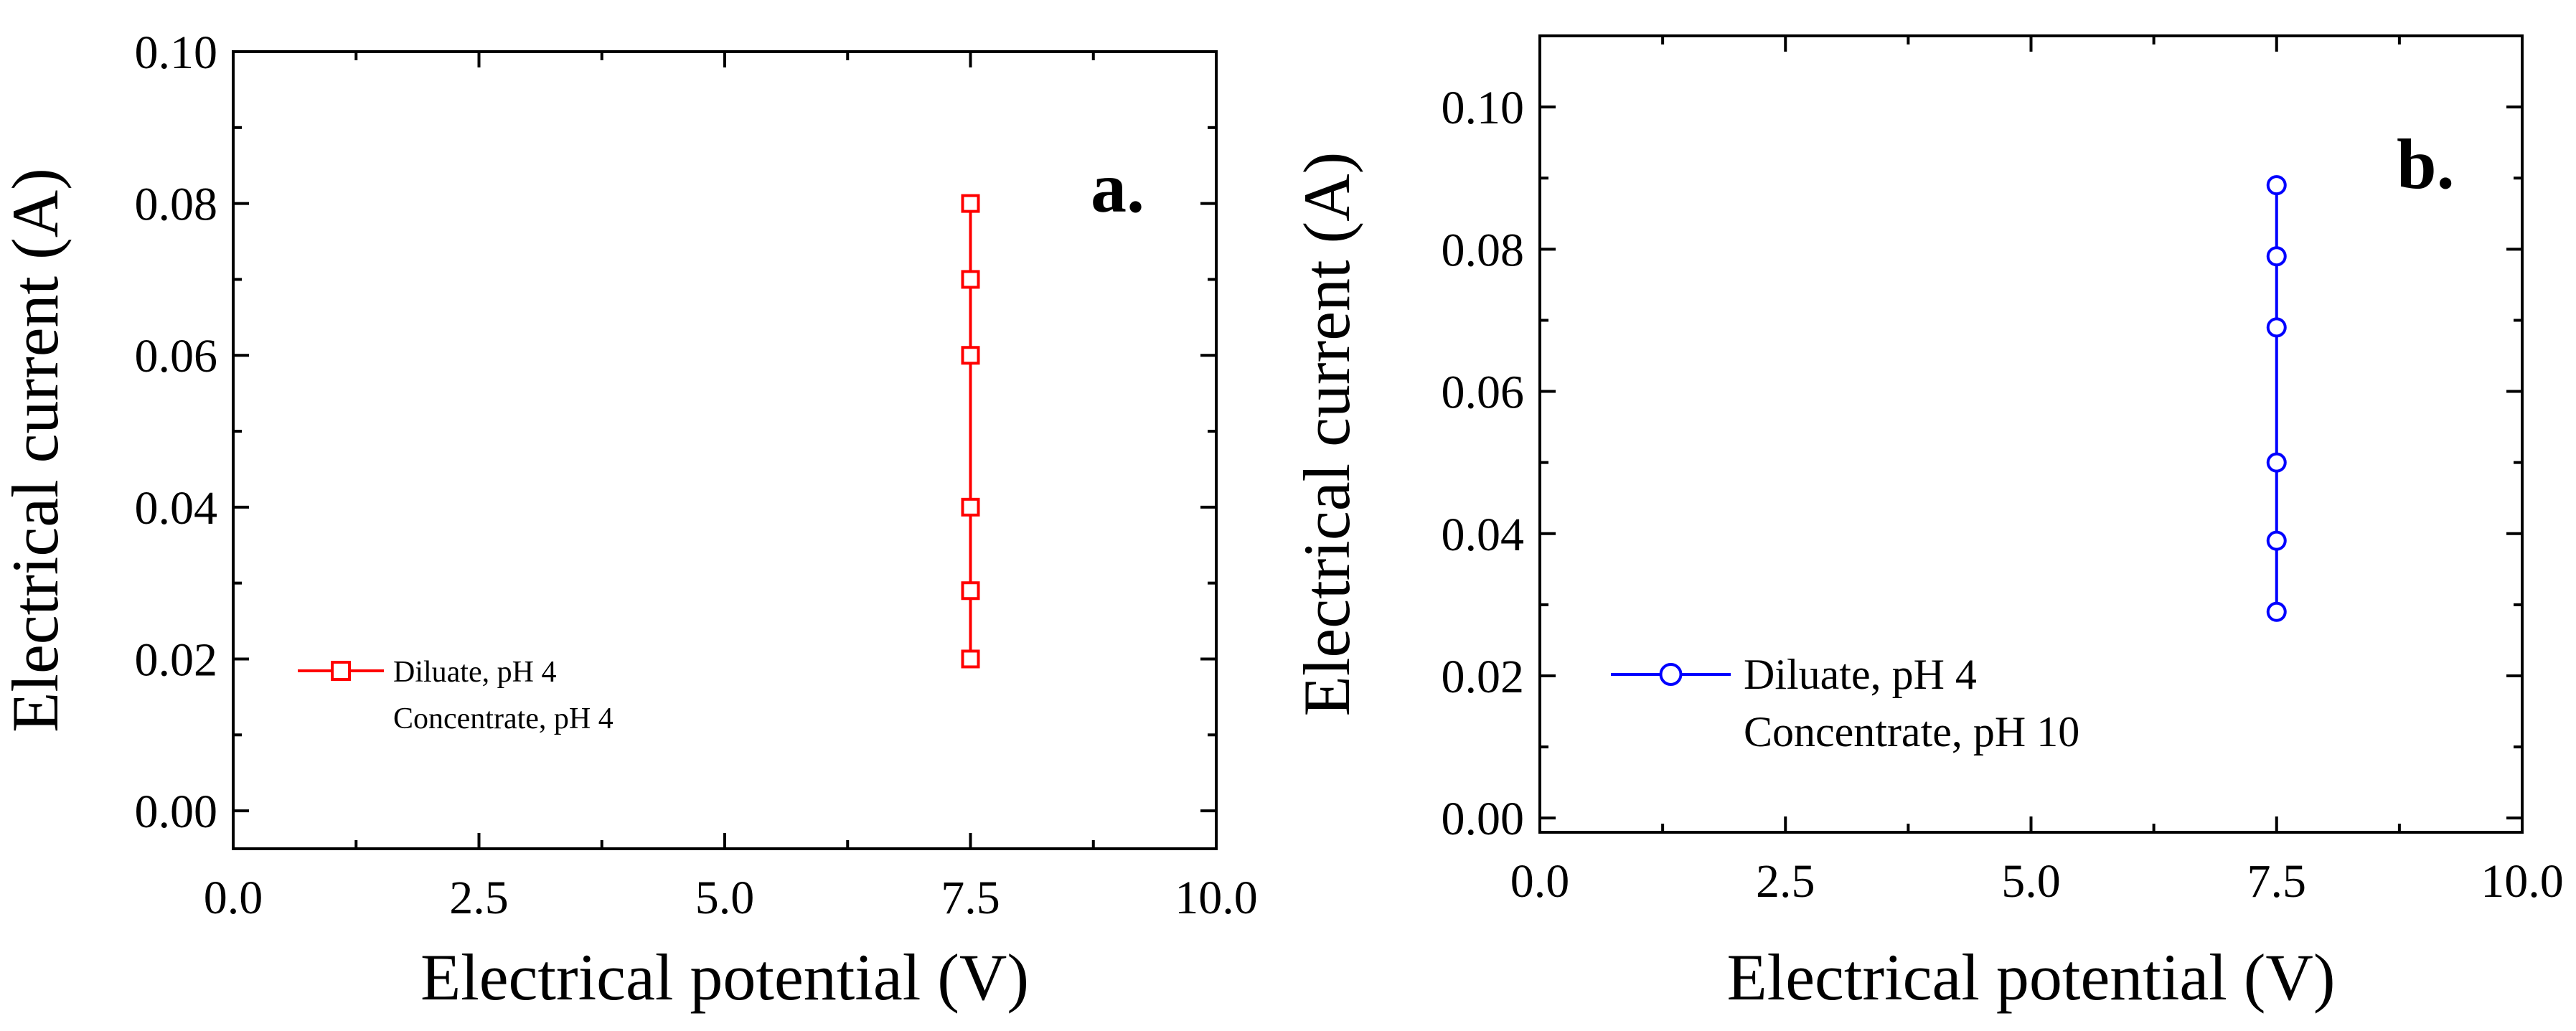 The image size is (2576, 1031). What do you see at coordinates (2426, 164) in the screenshot?
I see `panel-label: b.` at bounding box center [2426, 164].